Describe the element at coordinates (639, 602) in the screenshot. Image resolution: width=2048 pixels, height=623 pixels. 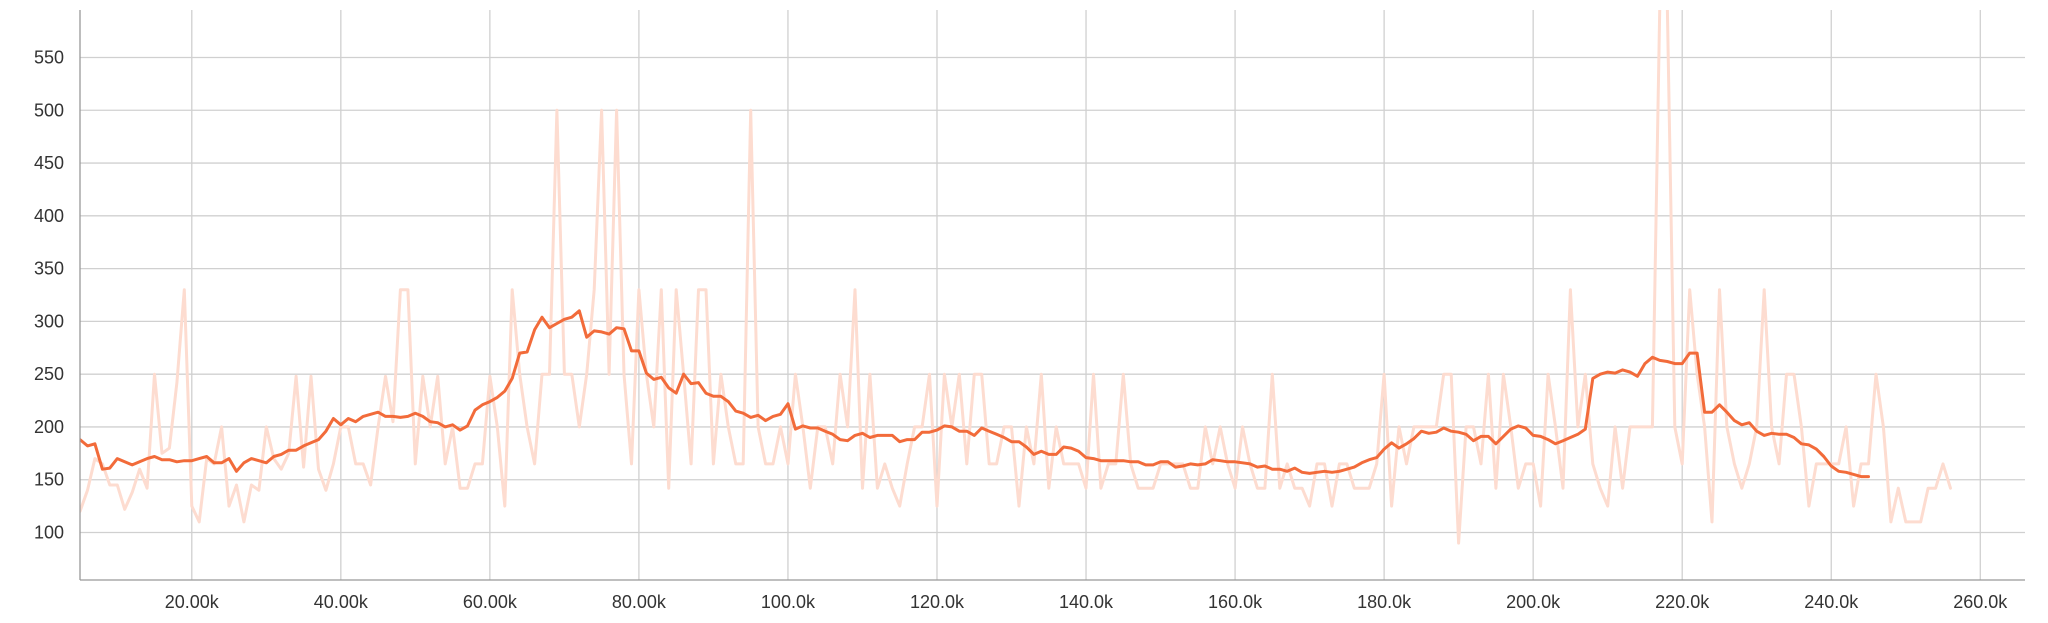
I see `x-tick-label: 80.00k` at that location.